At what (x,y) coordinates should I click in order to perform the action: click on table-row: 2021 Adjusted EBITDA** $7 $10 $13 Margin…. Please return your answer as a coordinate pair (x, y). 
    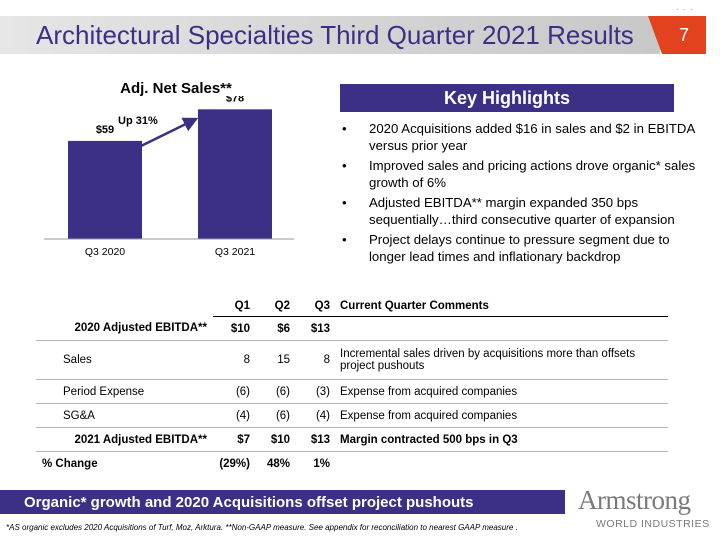
    Looking at the image, I should click on (352, 439).